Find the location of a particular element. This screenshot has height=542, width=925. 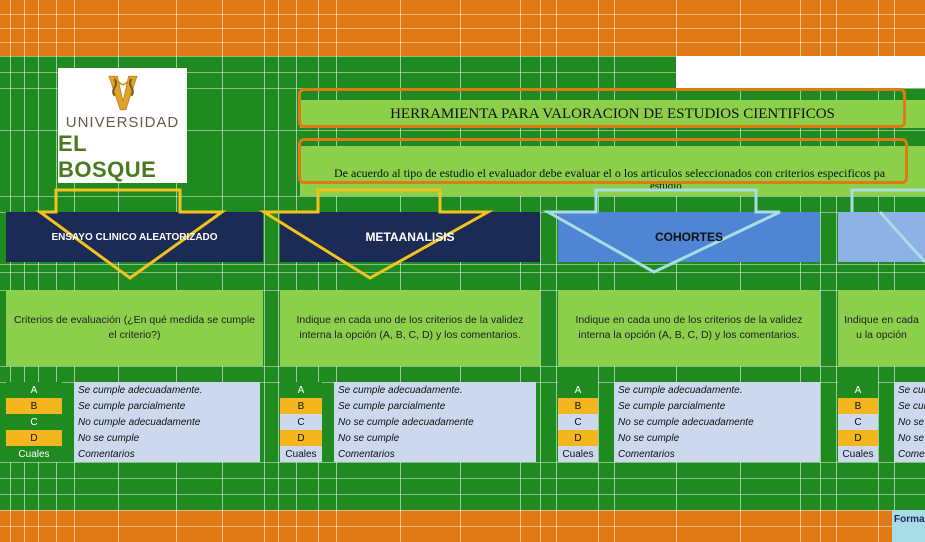

arrow-fourth is located at coordinates (887, 200).